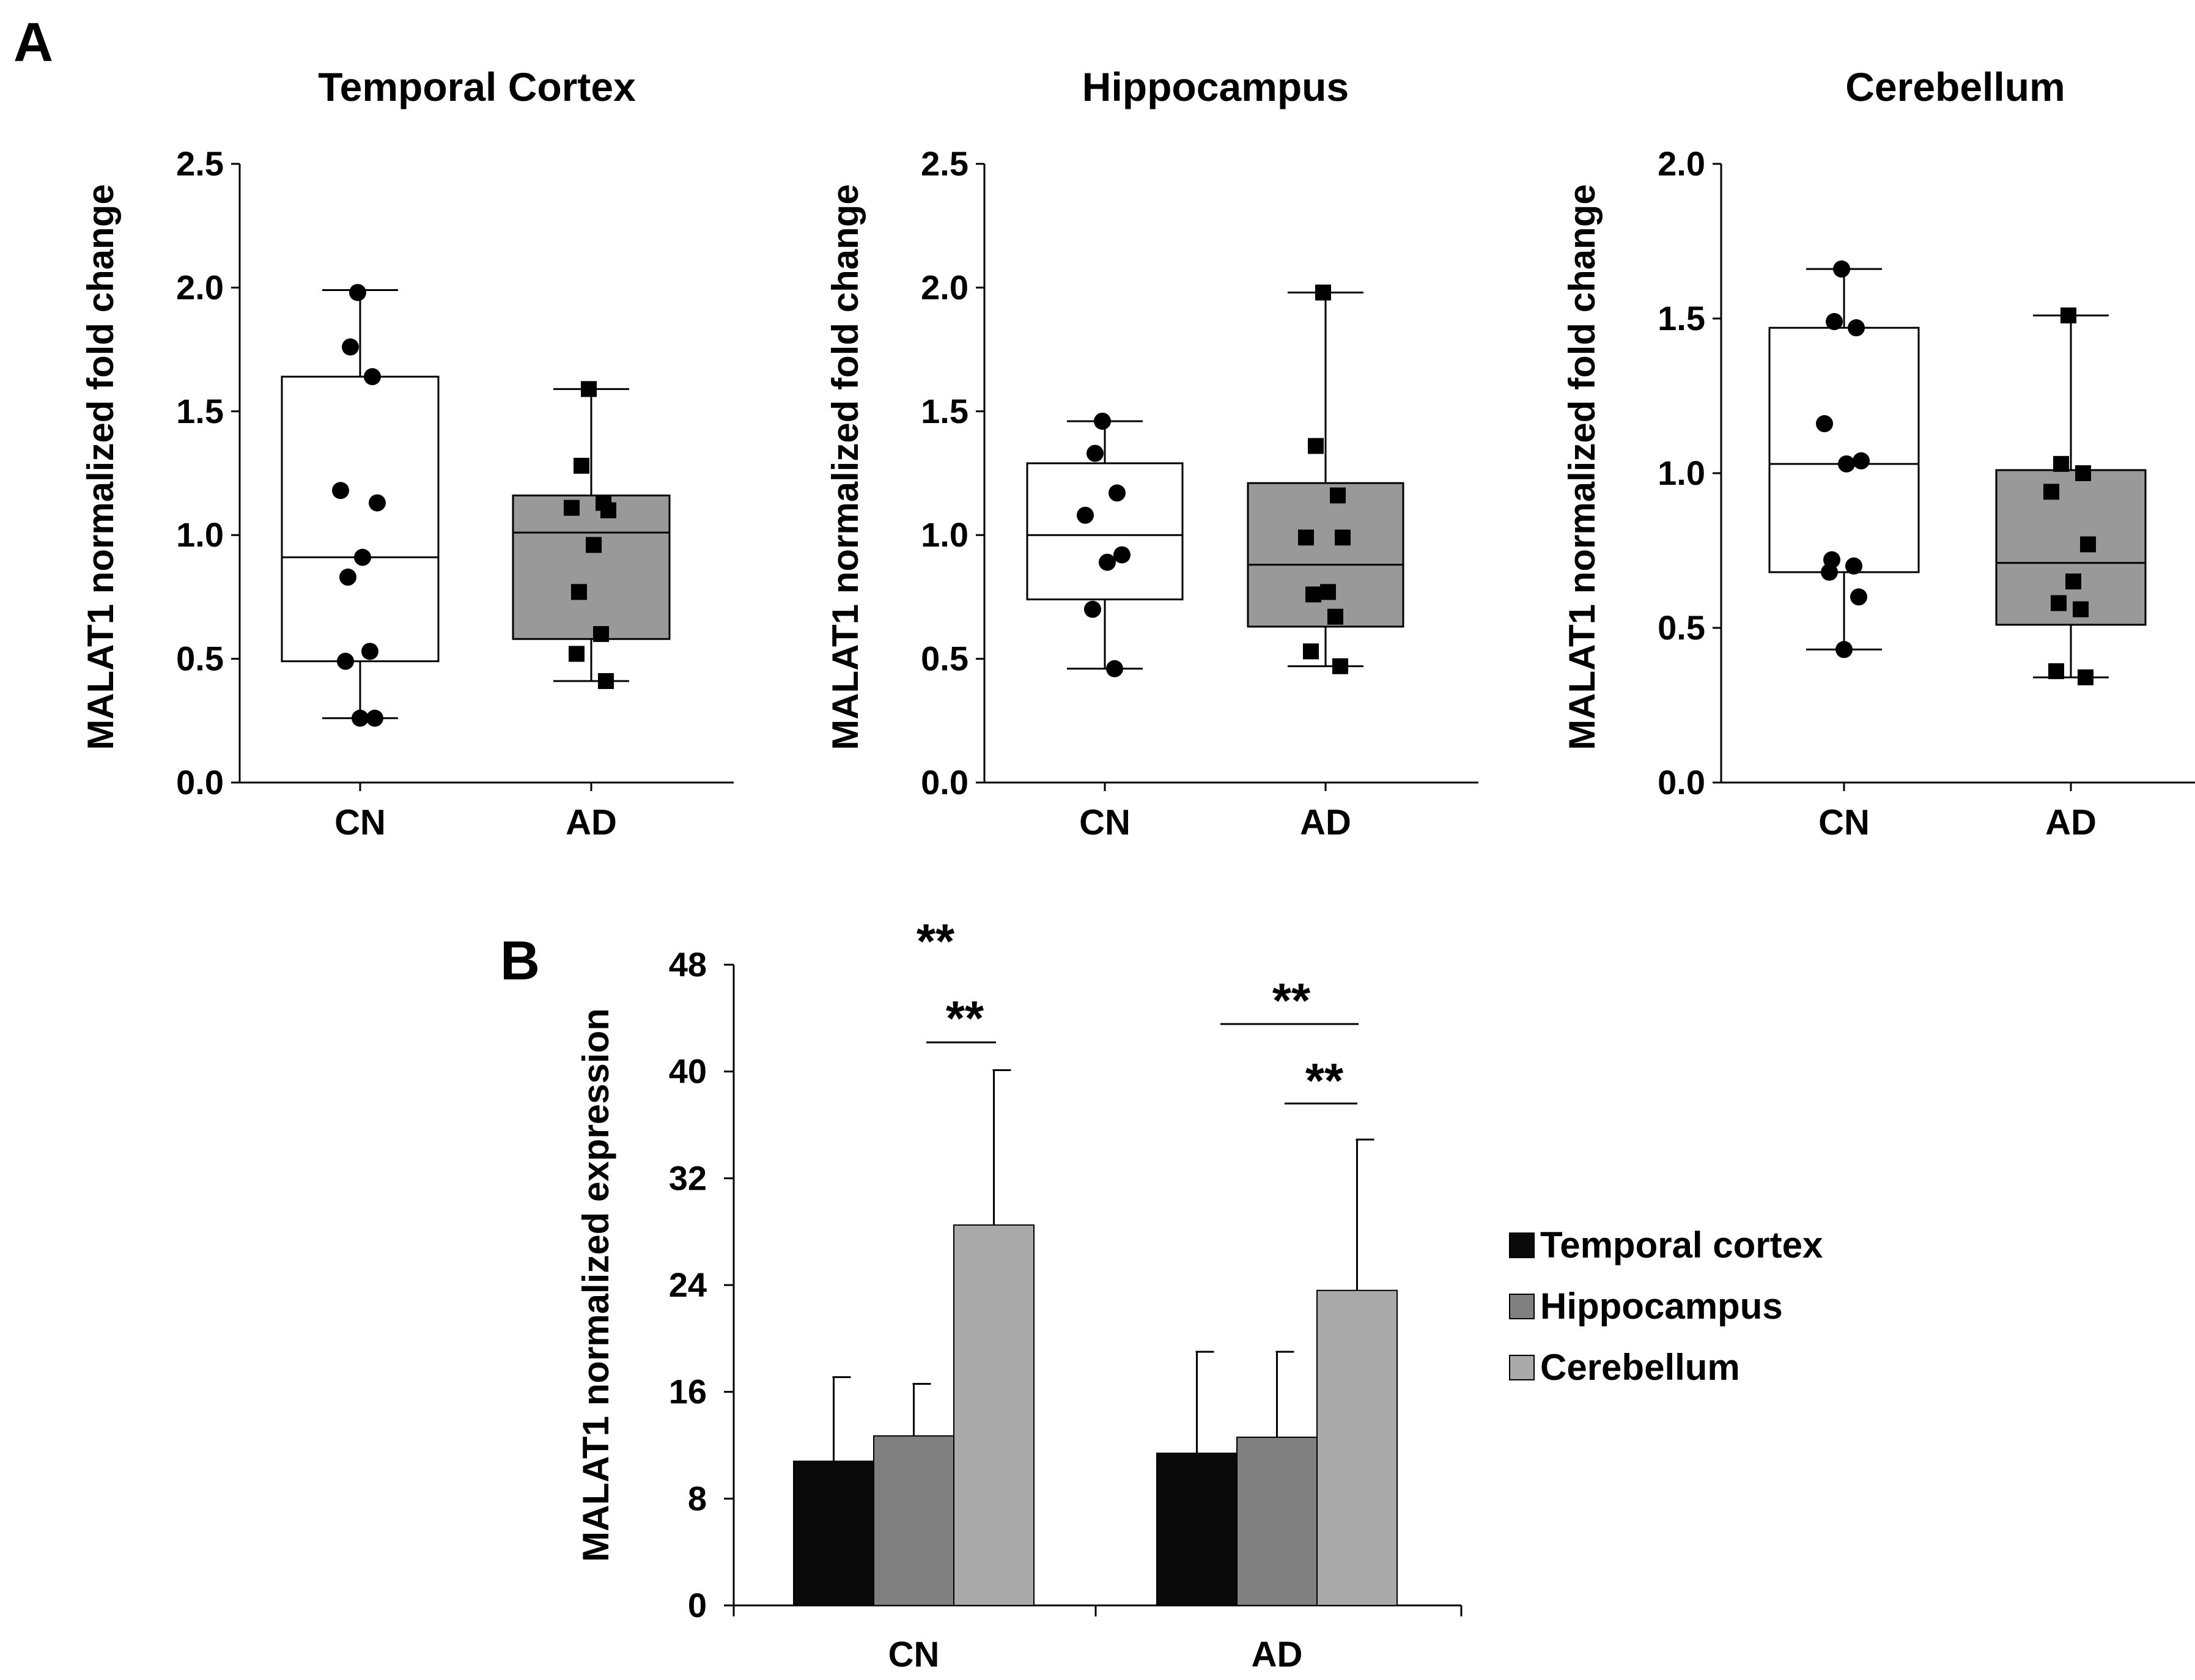  What do you see at coordinates (688, 964) in the screenshot?
I see `y-tick-label: 48` at bounding box center [688, 964].